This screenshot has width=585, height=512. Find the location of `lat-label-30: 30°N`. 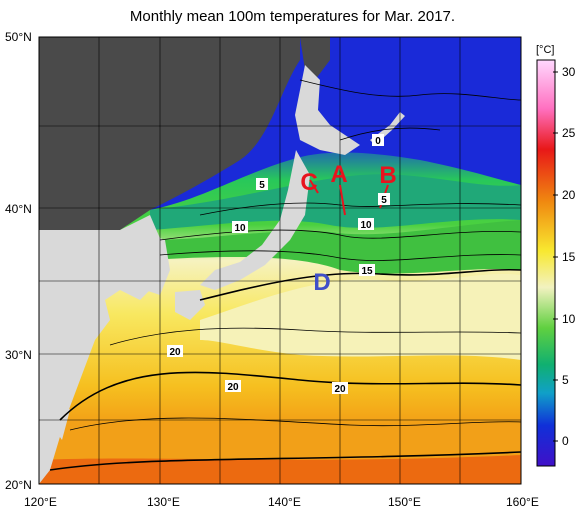

lat-label-30: 30°N is located at coordinates (18, 355).